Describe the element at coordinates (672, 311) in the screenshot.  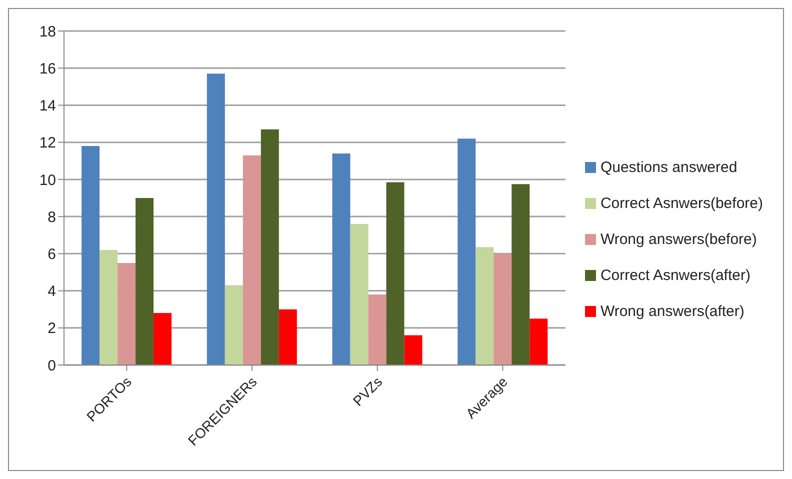
I see `legend-label: Wrong answers(after)` at that location.